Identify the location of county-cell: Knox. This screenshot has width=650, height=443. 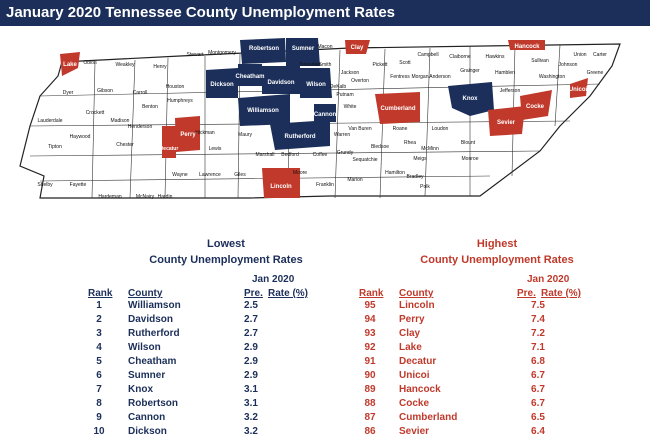
(140, 389).